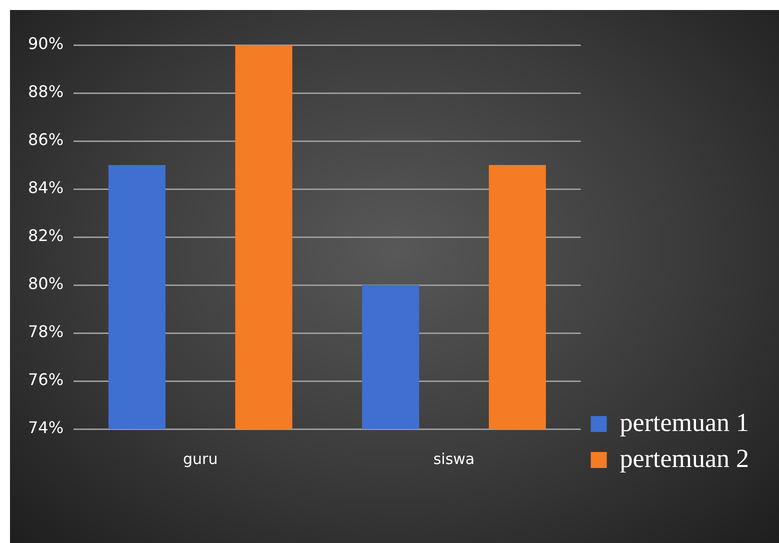 The height and width of the screenshot is (543, 779). I want to click on y-tick-label: 86%, so click(46, 140).